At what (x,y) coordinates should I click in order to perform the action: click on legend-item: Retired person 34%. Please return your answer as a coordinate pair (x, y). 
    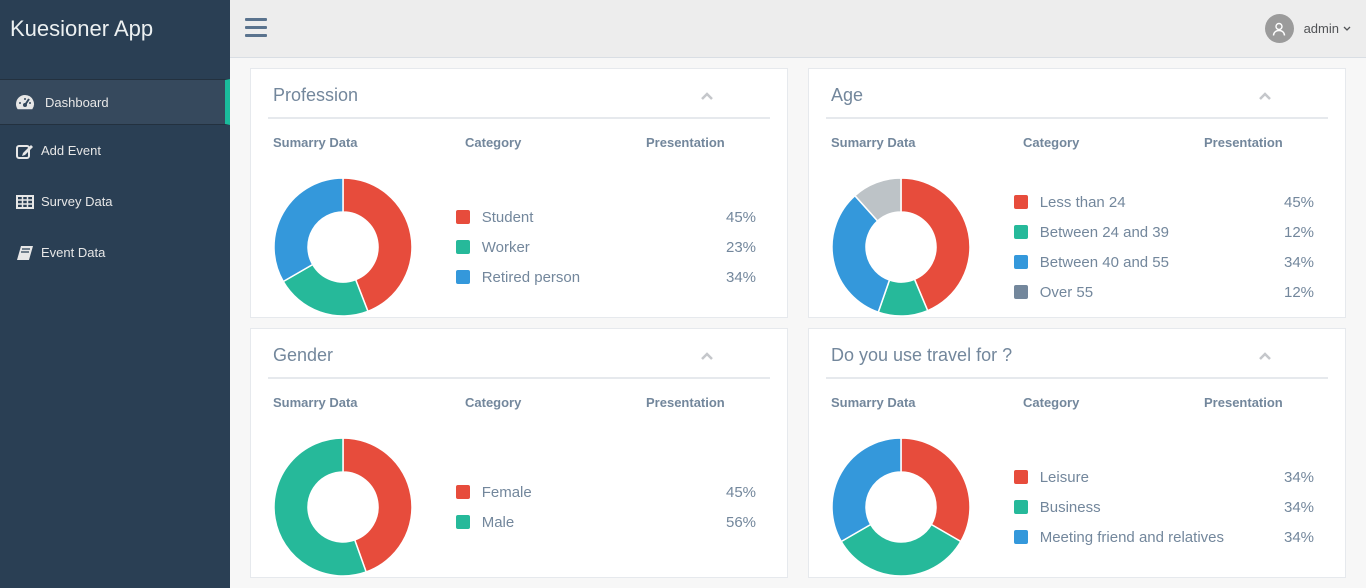
    Looking at the image, I should click on (606, 277).